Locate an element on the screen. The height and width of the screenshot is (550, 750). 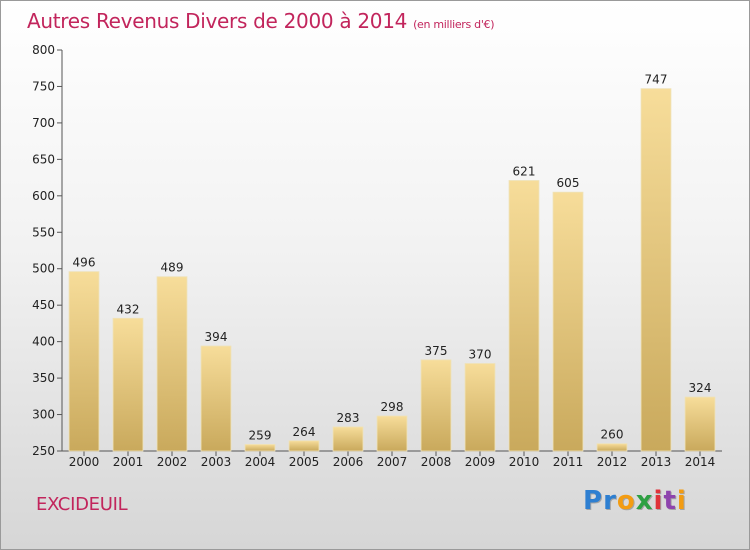
value-label-2002: 489 is located at coordinates (172, 268).